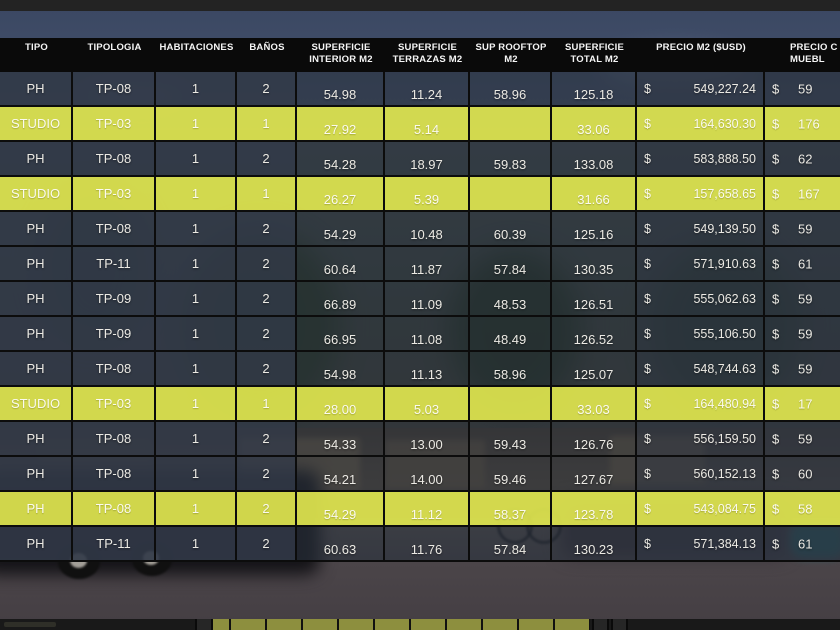  Describe the element at coordinates (427, 544) in the screenshot. I see `cell-sup_terrazas: 11.76` at that location.